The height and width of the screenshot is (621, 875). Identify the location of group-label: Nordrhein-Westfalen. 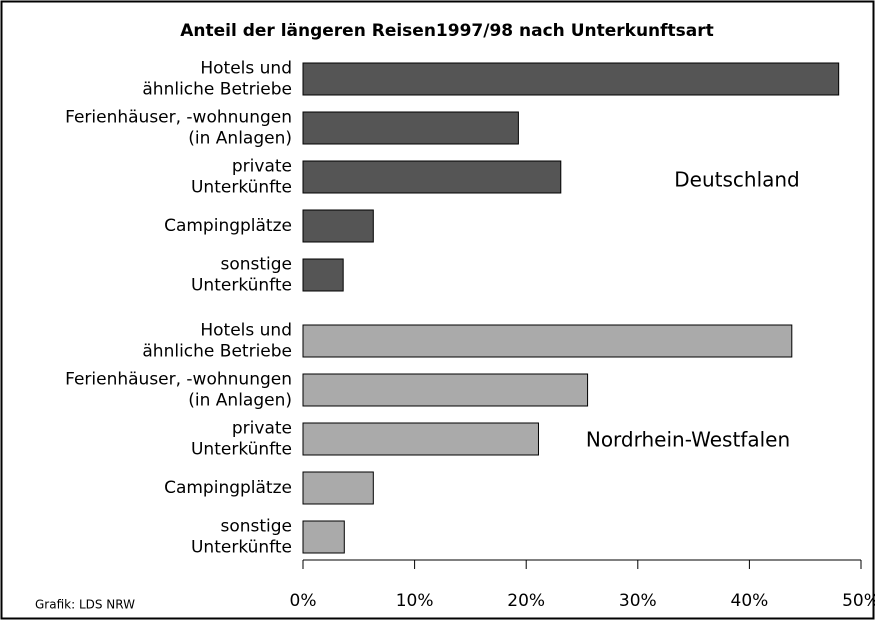
(688, 440).